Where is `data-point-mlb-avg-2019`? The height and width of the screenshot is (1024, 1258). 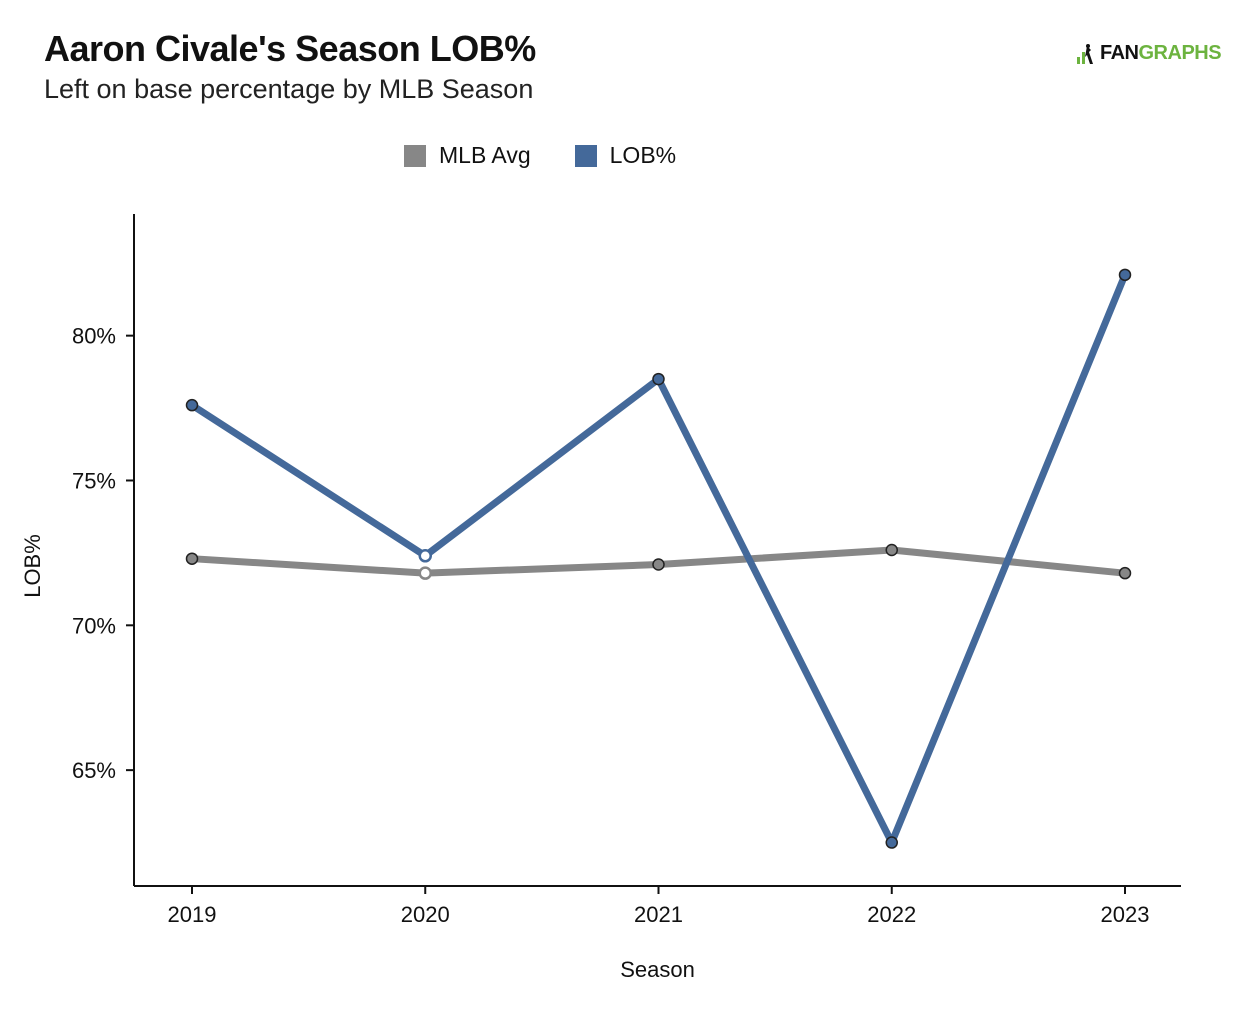 data-point-mlb-avg-2019 is located at coordinates (192, 558).